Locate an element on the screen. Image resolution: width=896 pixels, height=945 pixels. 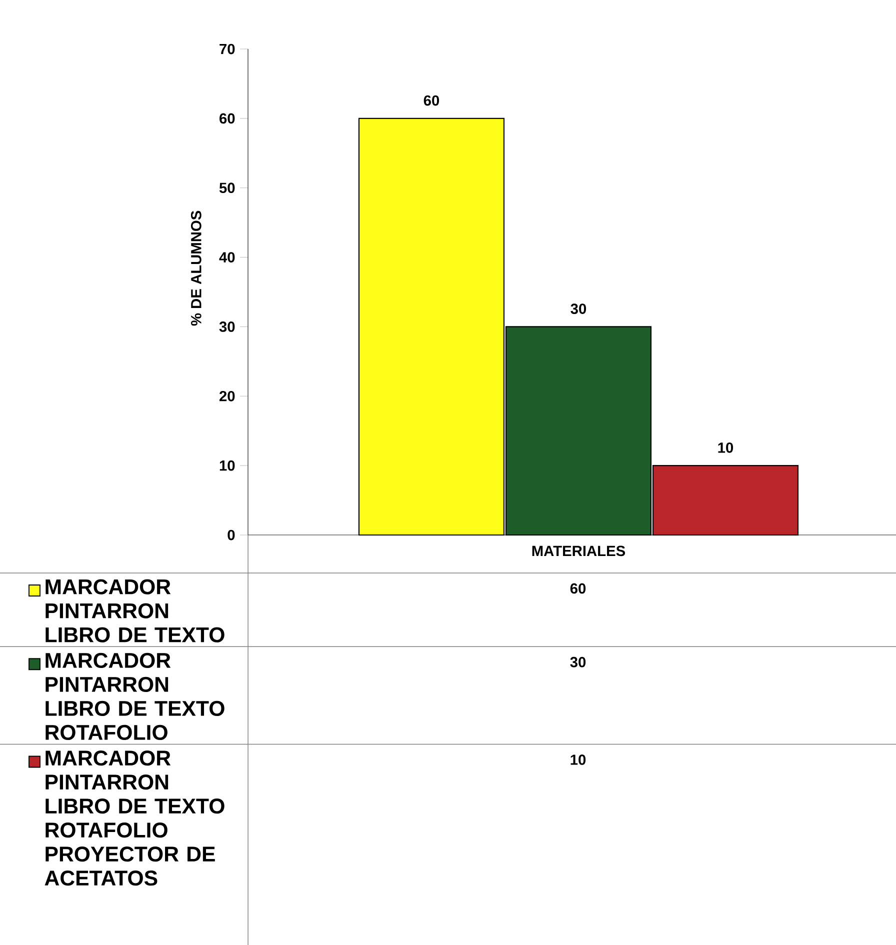
legend-label: MARCADOR PINTARRON LIBRO DE TEXTO ROTAFOLIO PROYECTOR DE ACETATOS is located at coordinates (134, 818).